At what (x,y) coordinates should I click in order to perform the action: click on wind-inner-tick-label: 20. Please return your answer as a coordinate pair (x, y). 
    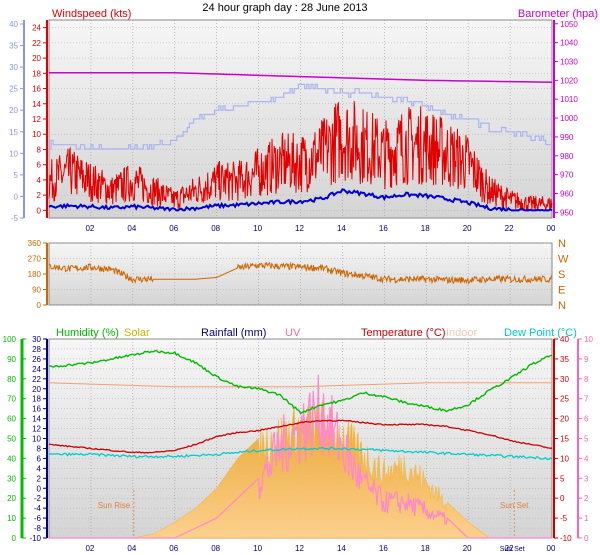
    Looking at the image, I should click on (36, 58).